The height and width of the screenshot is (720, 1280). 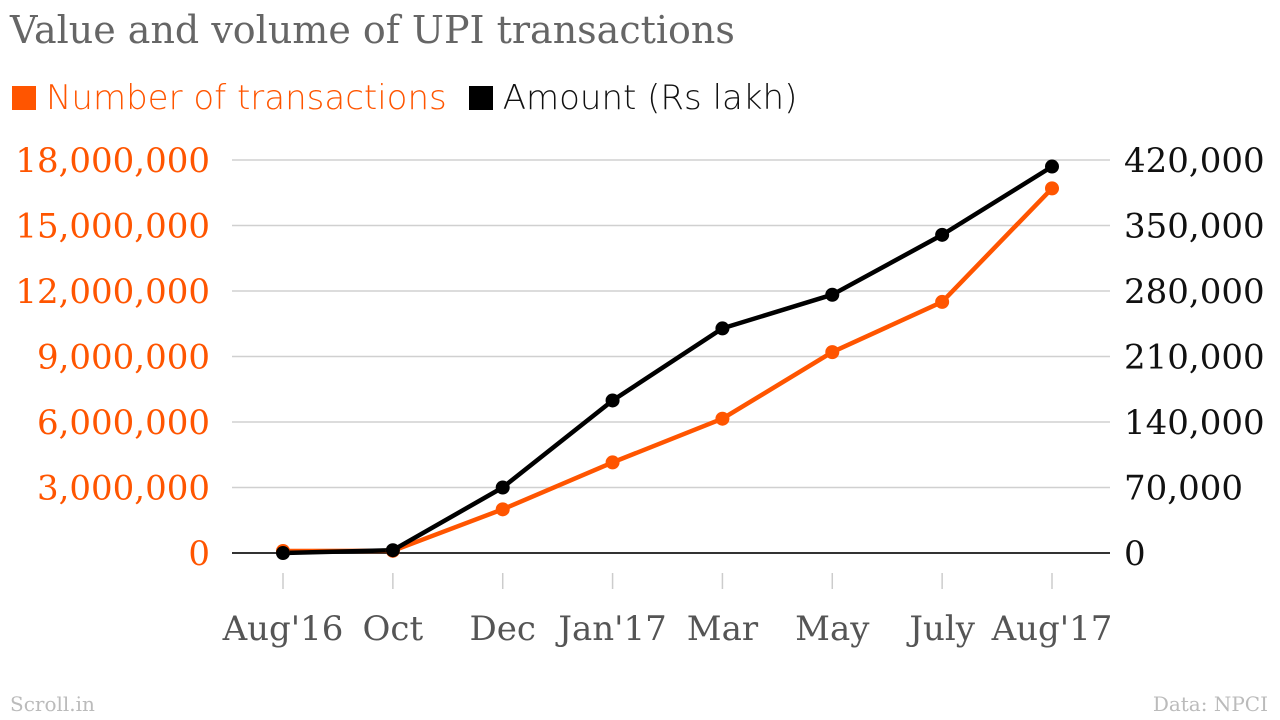 I want to click on y-left-tick-label: 18,000,000, so click(x=112, y=161).